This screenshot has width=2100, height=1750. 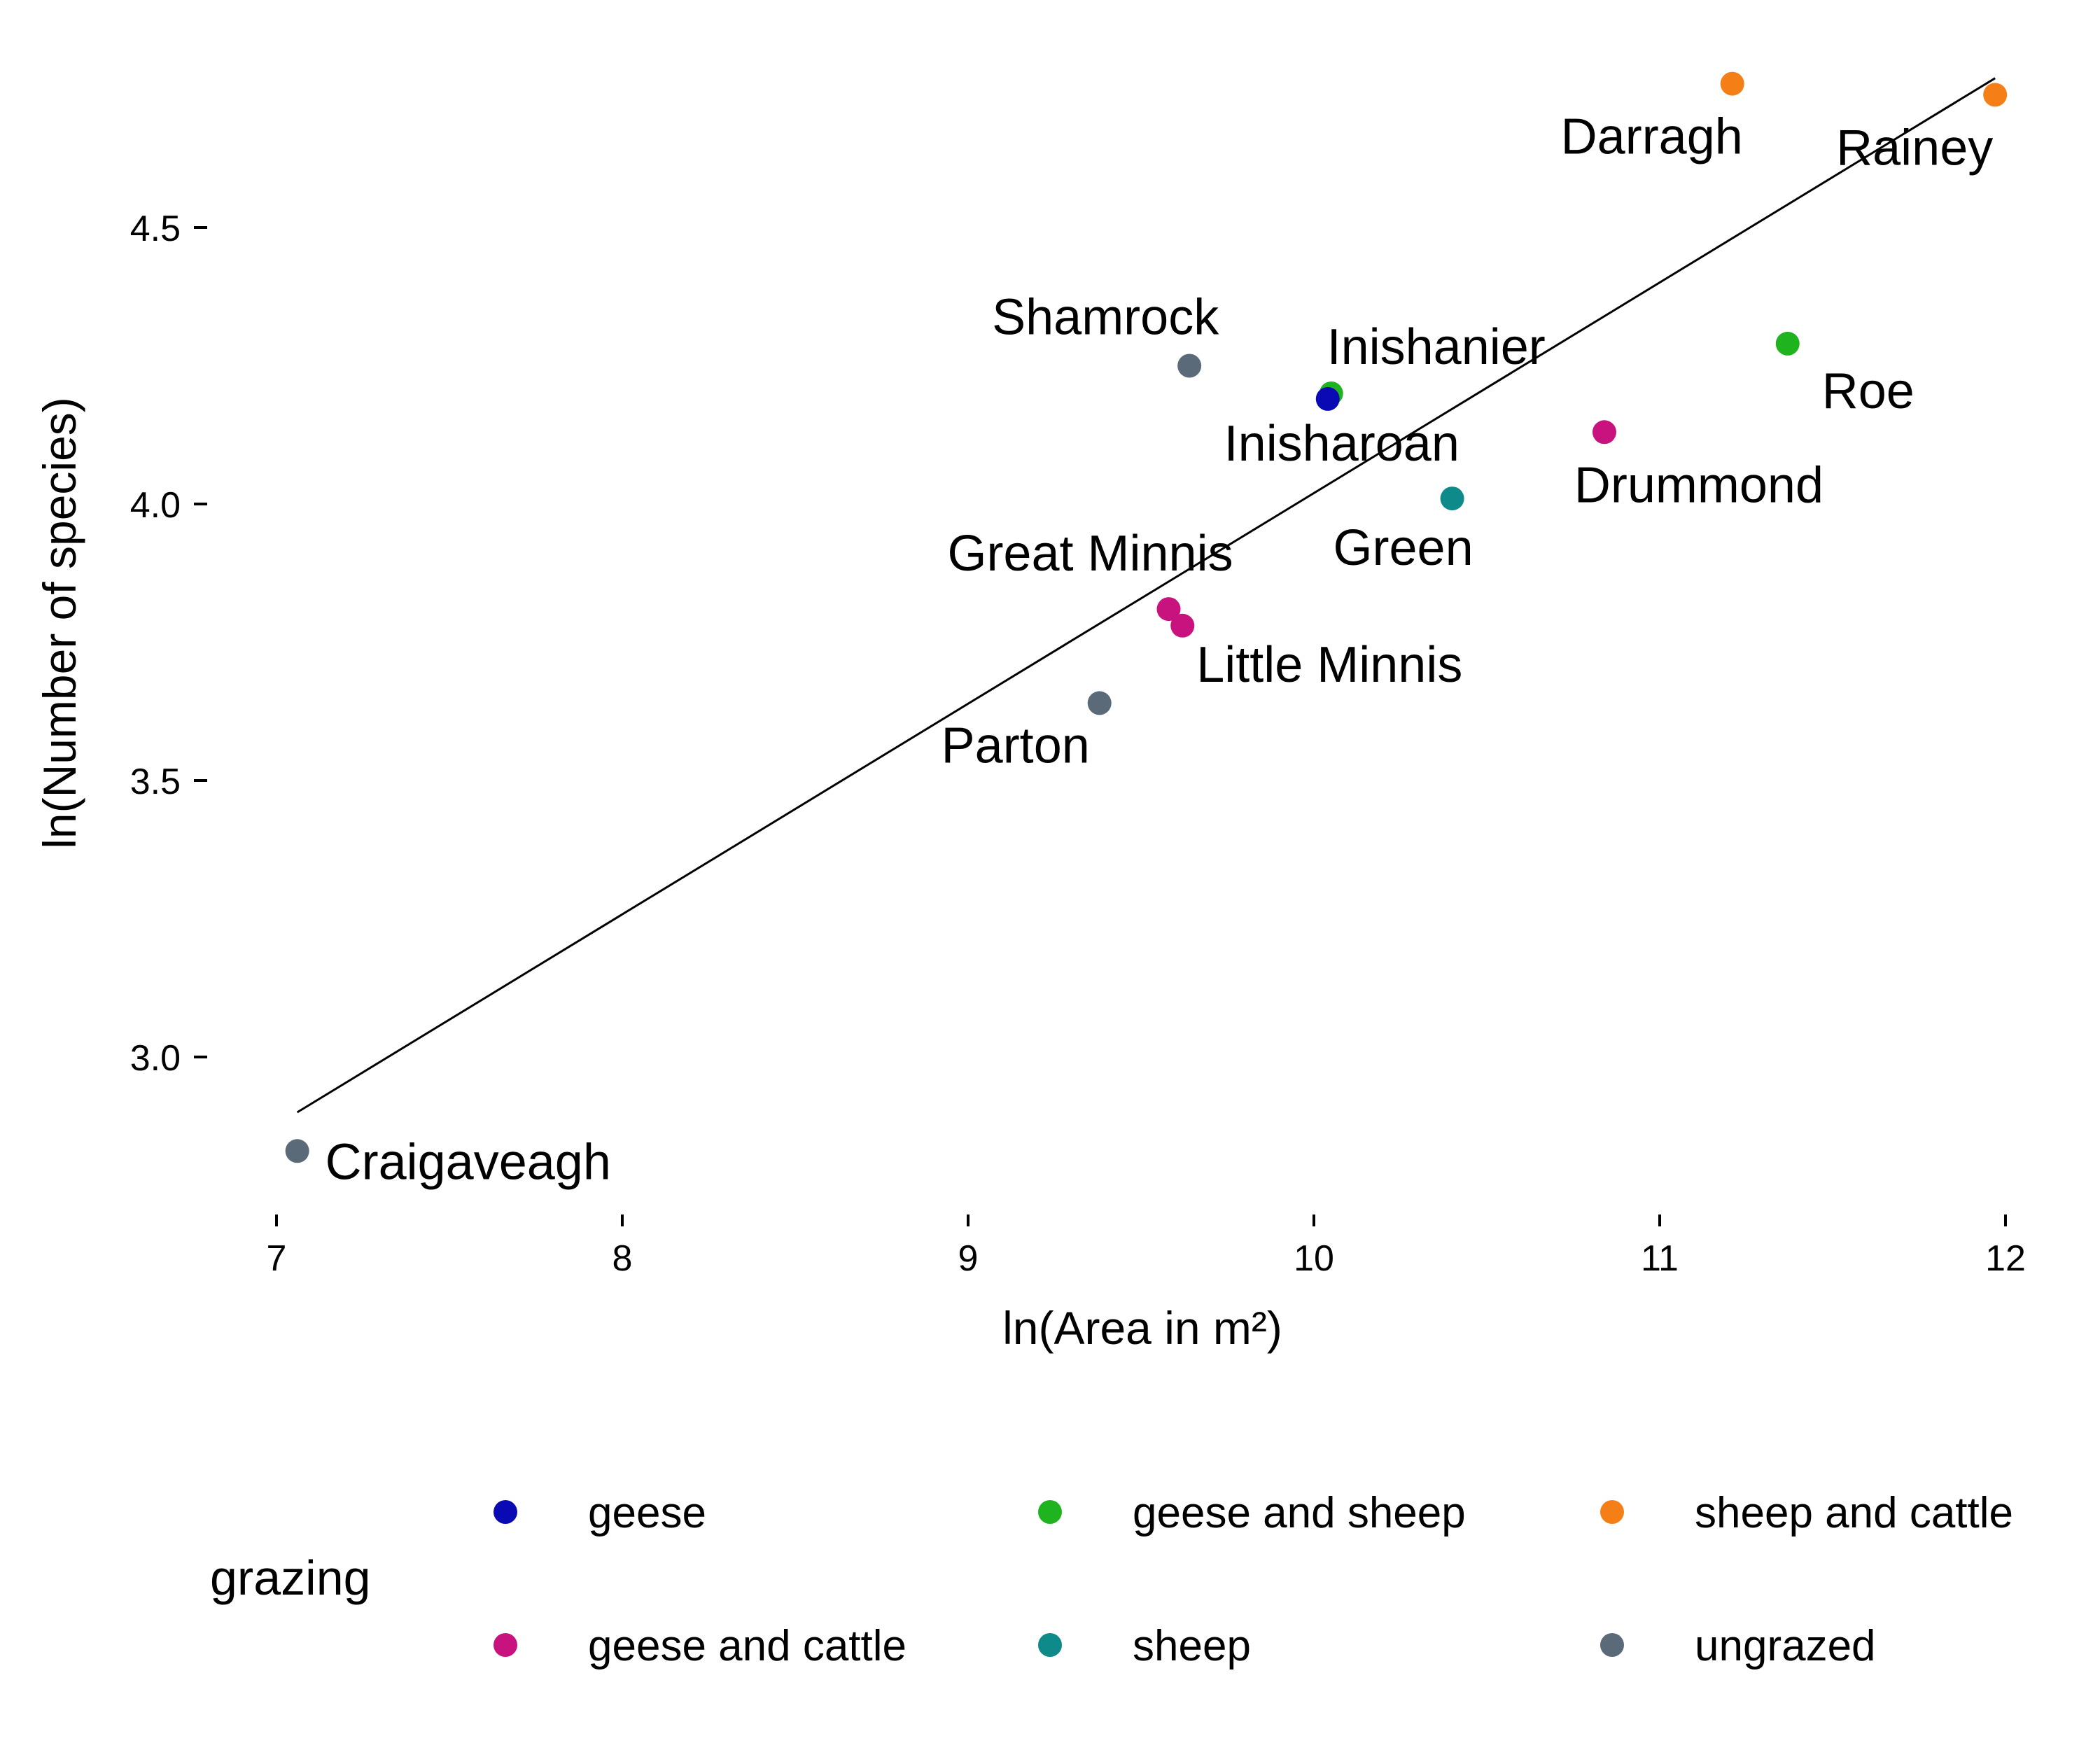 What do you see at coordinates (1327, 398) in the screenshot?
I see `point-inisharoan` at bounding box center [1327, 398].